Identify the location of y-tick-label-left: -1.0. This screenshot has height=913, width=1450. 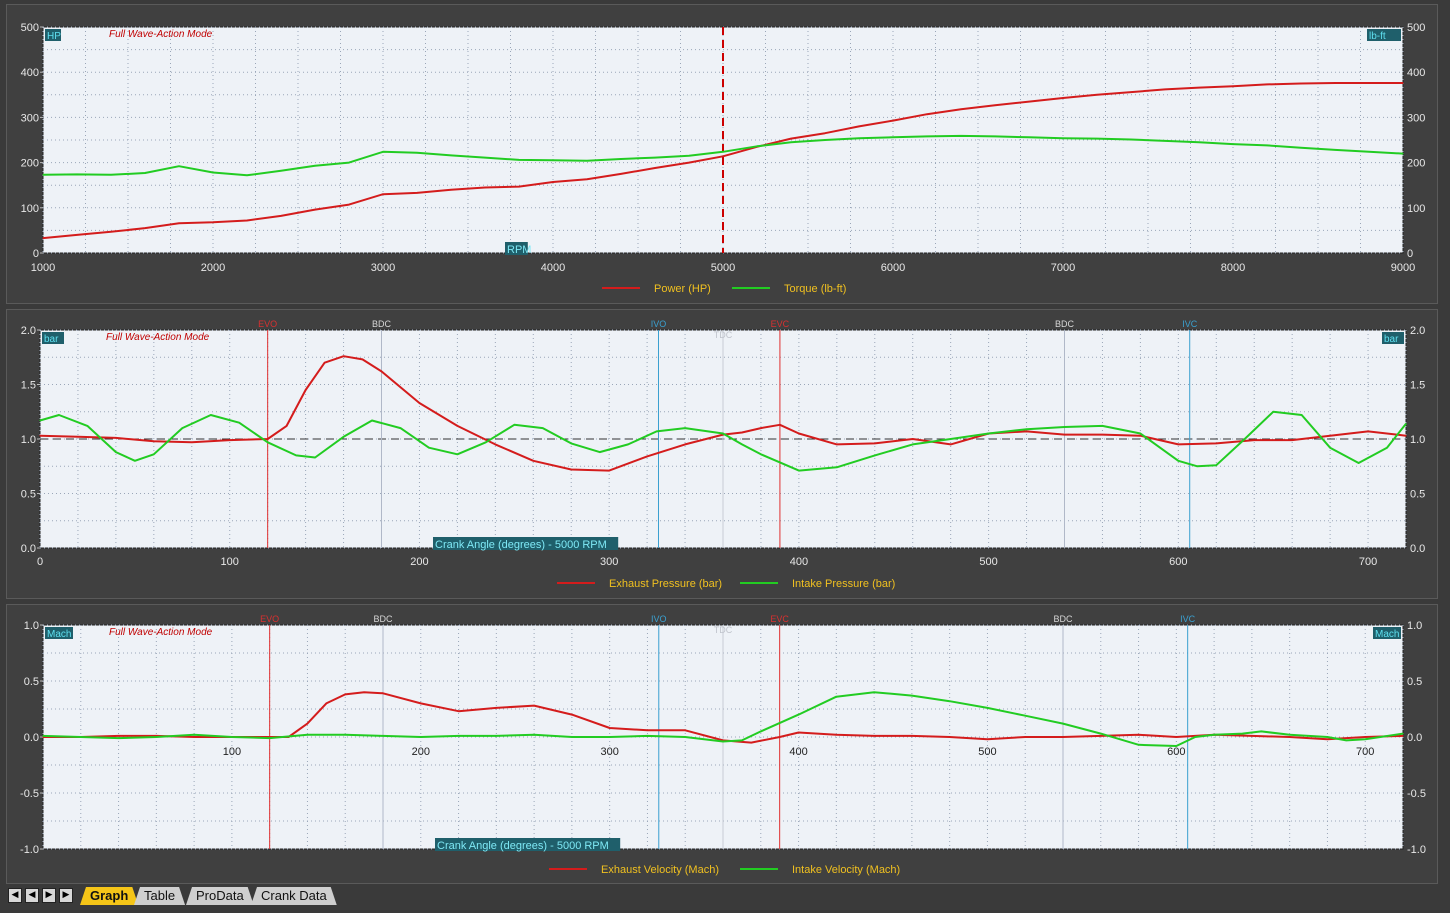
(29, 850).